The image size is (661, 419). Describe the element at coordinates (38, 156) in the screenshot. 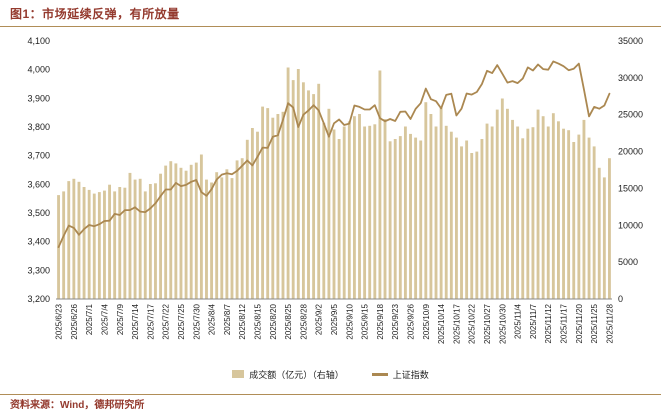

I see `svg-text: 3,700` at that location.